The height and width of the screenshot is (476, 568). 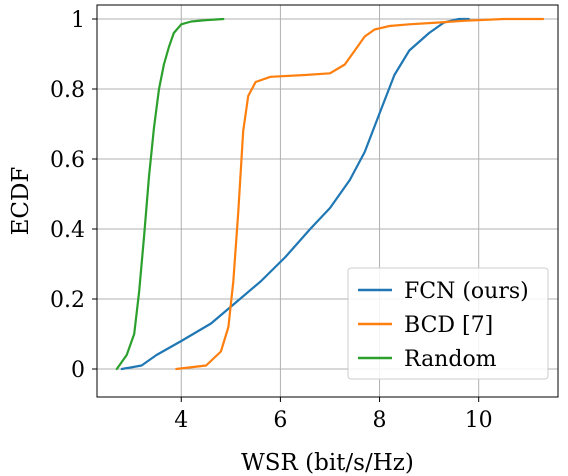 I want to click on legend-label: FCN (ours), so click(x=466, y=291).